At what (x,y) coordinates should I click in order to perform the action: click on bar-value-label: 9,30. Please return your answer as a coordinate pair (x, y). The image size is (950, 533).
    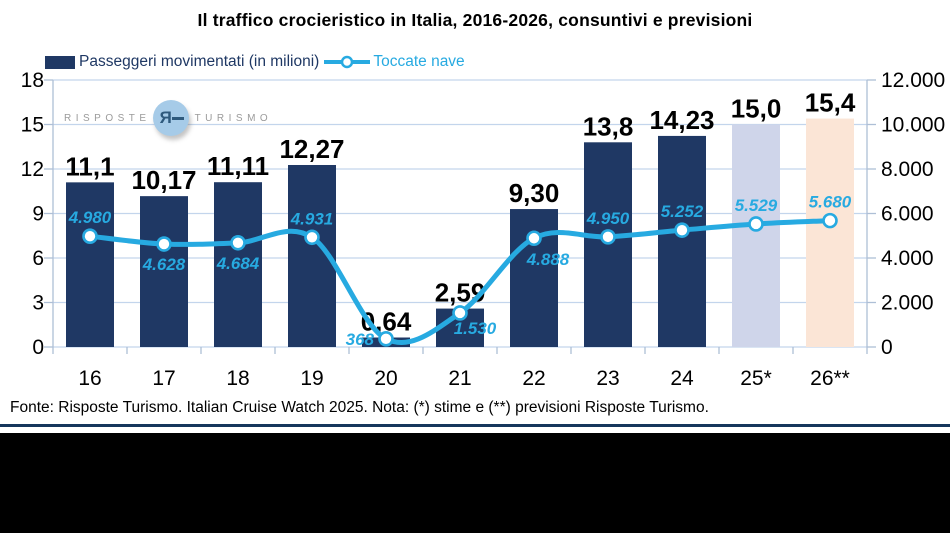
    Looking at the image, I should click on (534, 193).